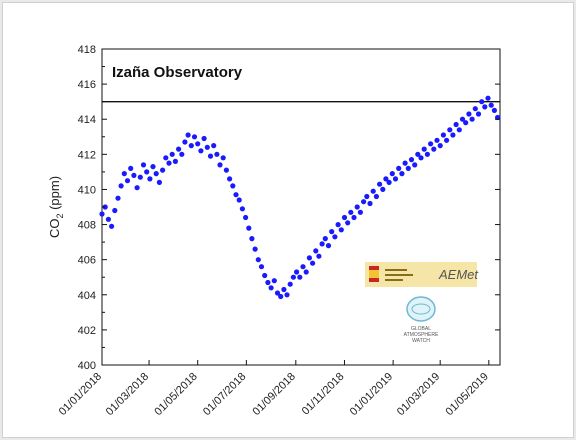 This screenshot has height=440, width=576. I want to click on y-tick-label: 406, so click(87, 261).